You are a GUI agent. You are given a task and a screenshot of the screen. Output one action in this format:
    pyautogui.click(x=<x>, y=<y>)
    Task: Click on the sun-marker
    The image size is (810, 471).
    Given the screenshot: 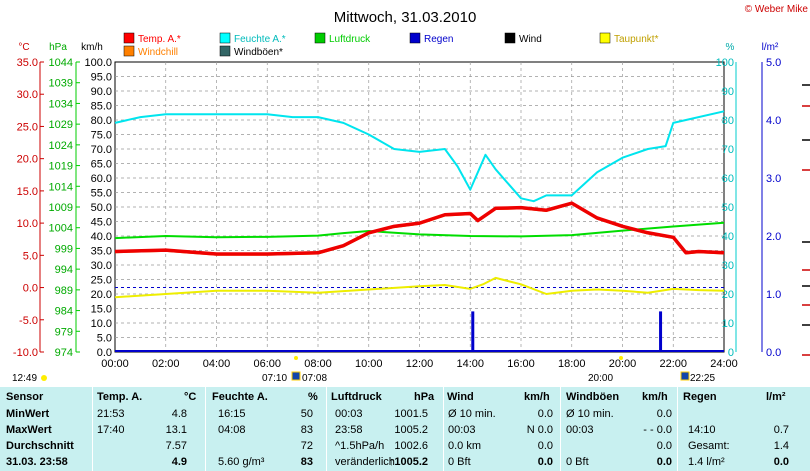 What is the action you would take?
    pyautogui.click(x=296, y=358)
    